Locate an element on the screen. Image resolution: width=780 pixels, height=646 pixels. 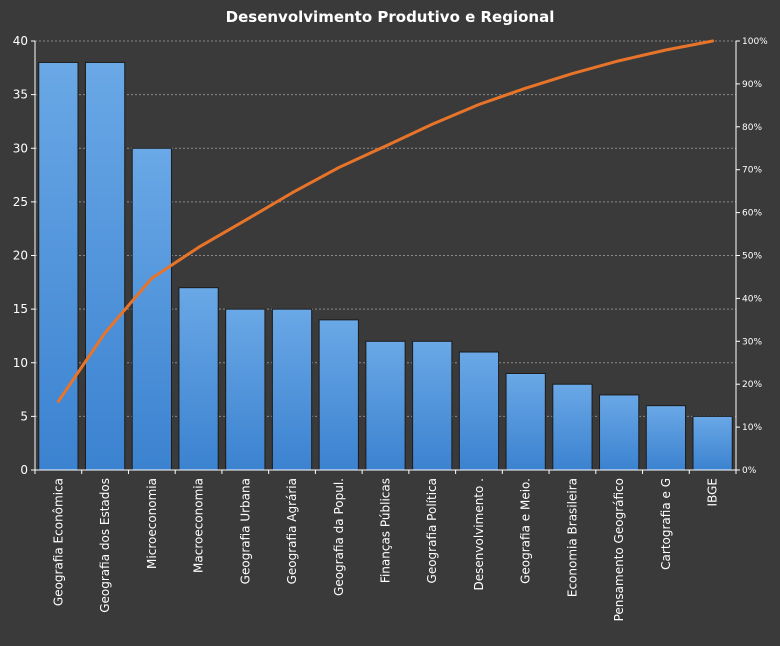
category-label: Cartografia e G is located at coordinates (666, 524).